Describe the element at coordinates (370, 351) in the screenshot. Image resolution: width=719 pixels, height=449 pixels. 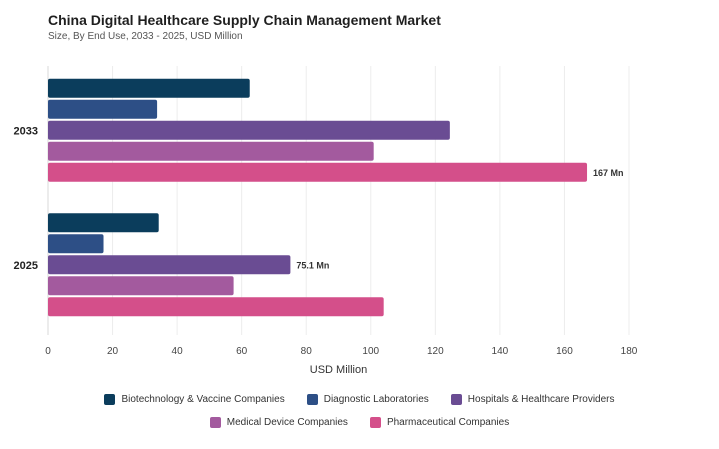
I see `x-tick-label: 100` at that location.